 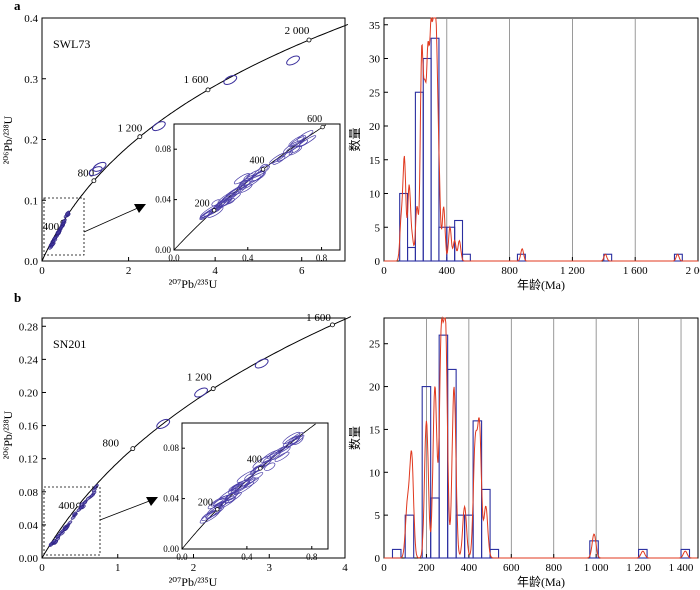 What do you see at coordinates (260, 468) in the screenshot?
I see `inset-age-marker` at bounding box center [260, 468].